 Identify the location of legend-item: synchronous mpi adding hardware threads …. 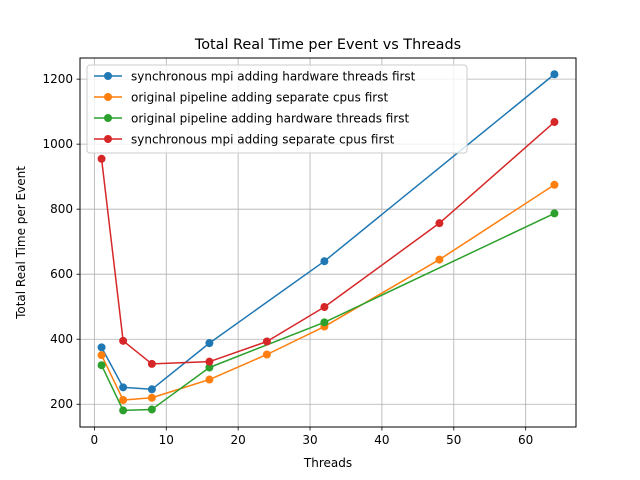
(255, 77).